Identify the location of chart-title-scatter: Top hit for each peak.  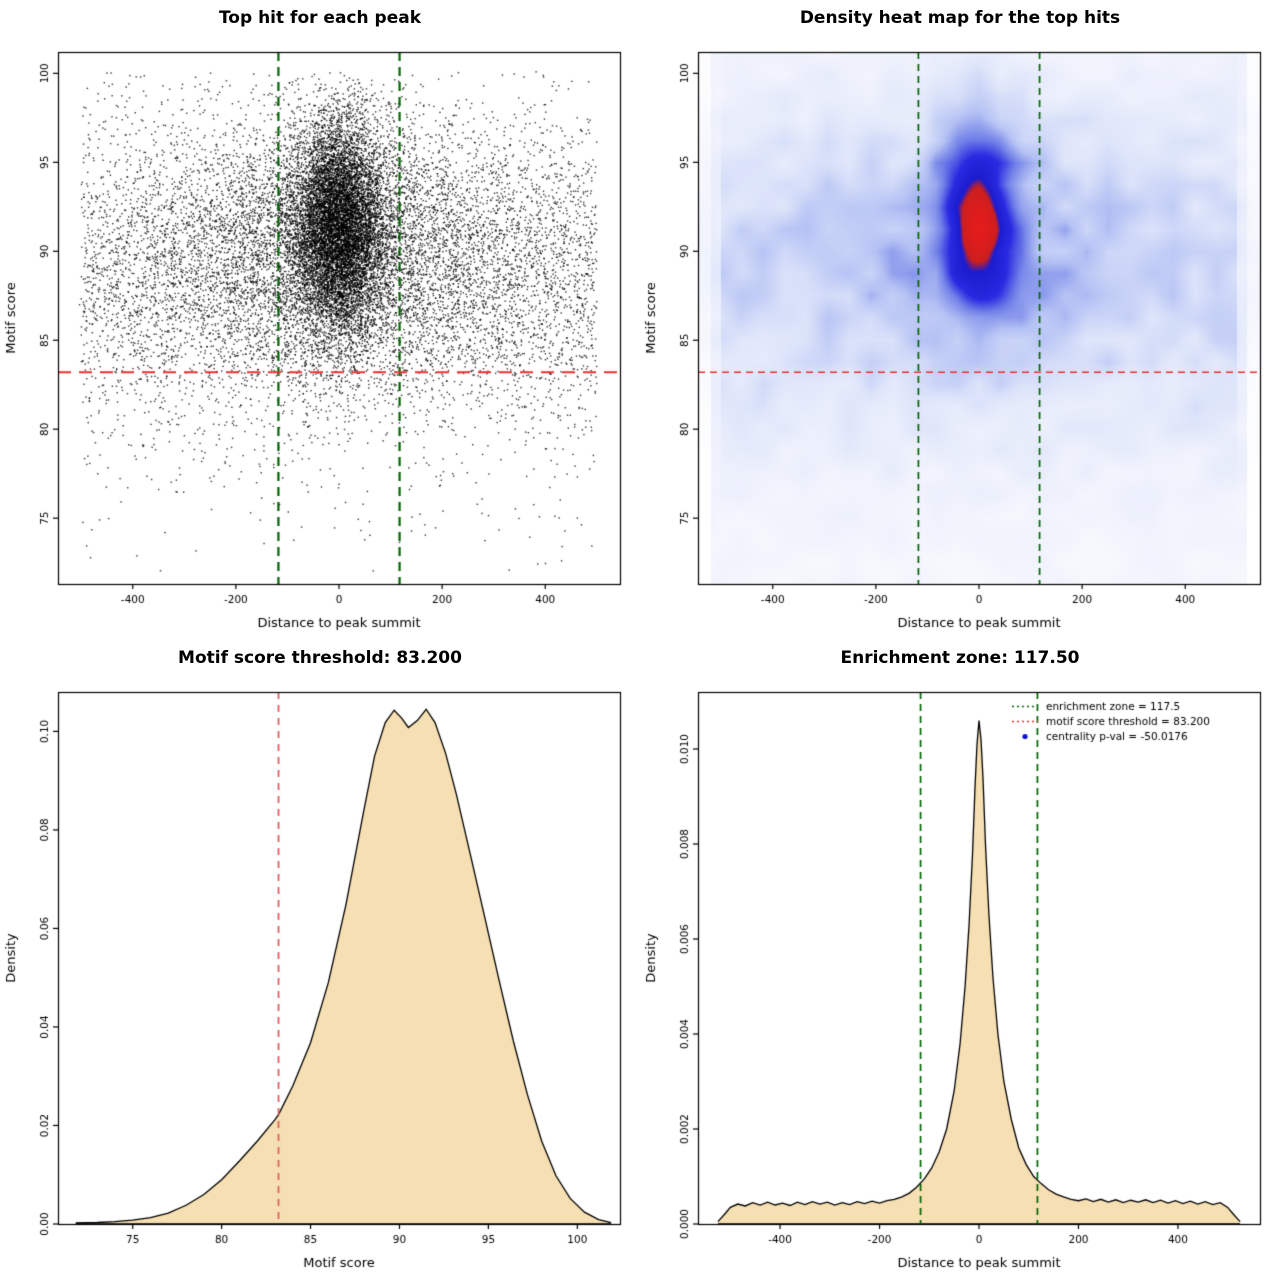
(320, 18).